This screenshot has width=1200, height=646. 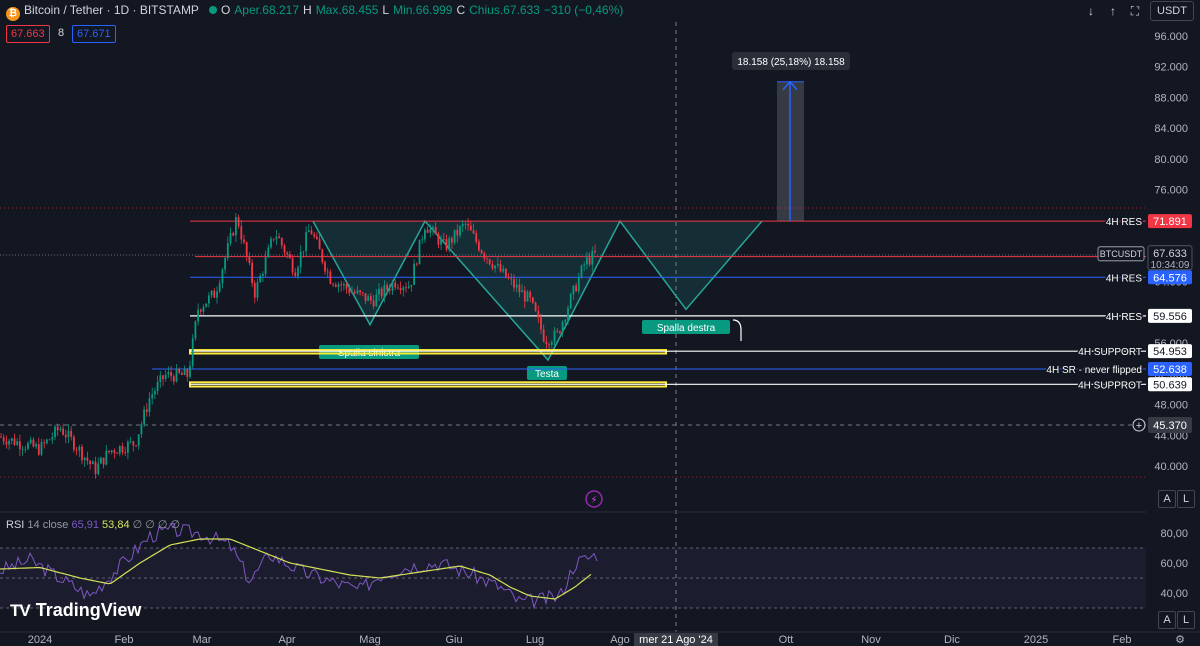 What do you see at coordinates (1135, 11) in the screenshot?
I see `fullscreen-icon: ⛶` at bounding box center [1135, 11].